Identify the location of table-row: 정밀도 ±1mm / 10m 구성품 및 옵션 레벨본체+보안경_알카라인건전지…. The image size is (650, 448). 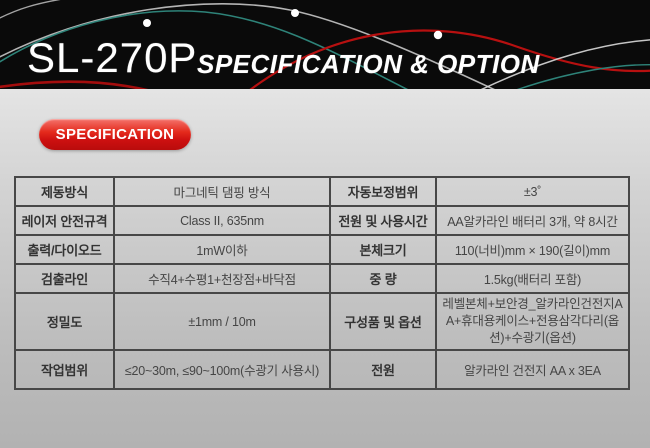
(322, 321).